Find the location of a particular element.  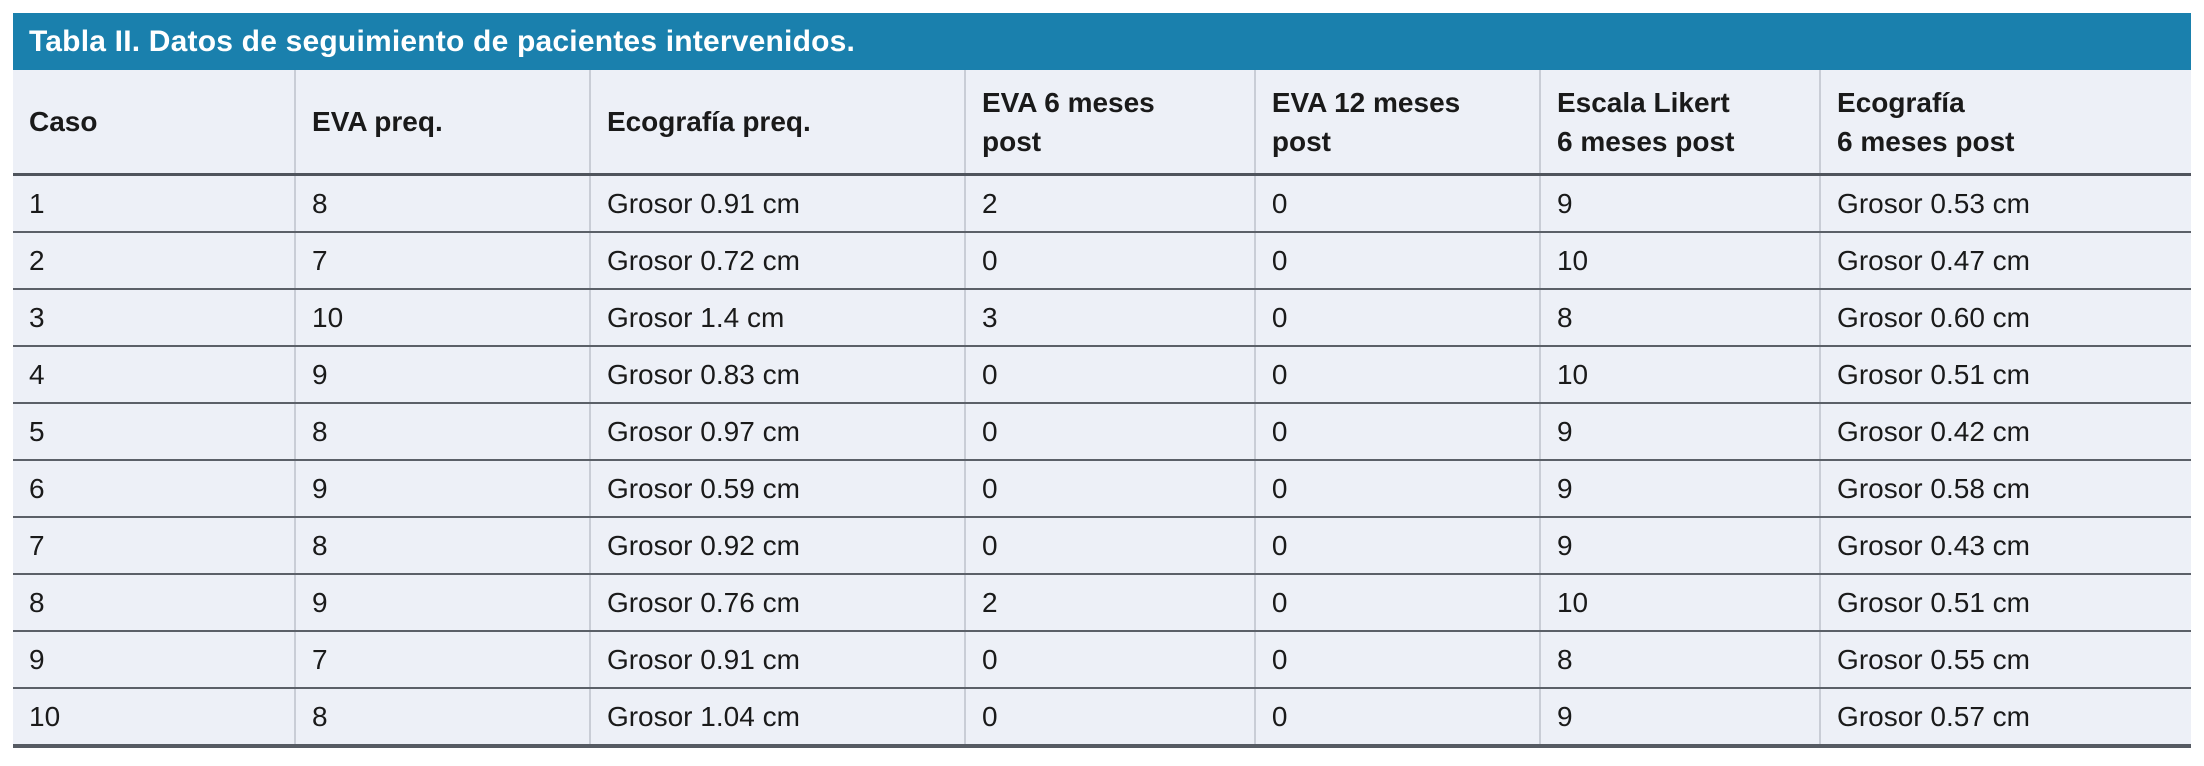

cell-ecografia-preq: Grosor 0.83 cm is located at coordinates (776, 375).